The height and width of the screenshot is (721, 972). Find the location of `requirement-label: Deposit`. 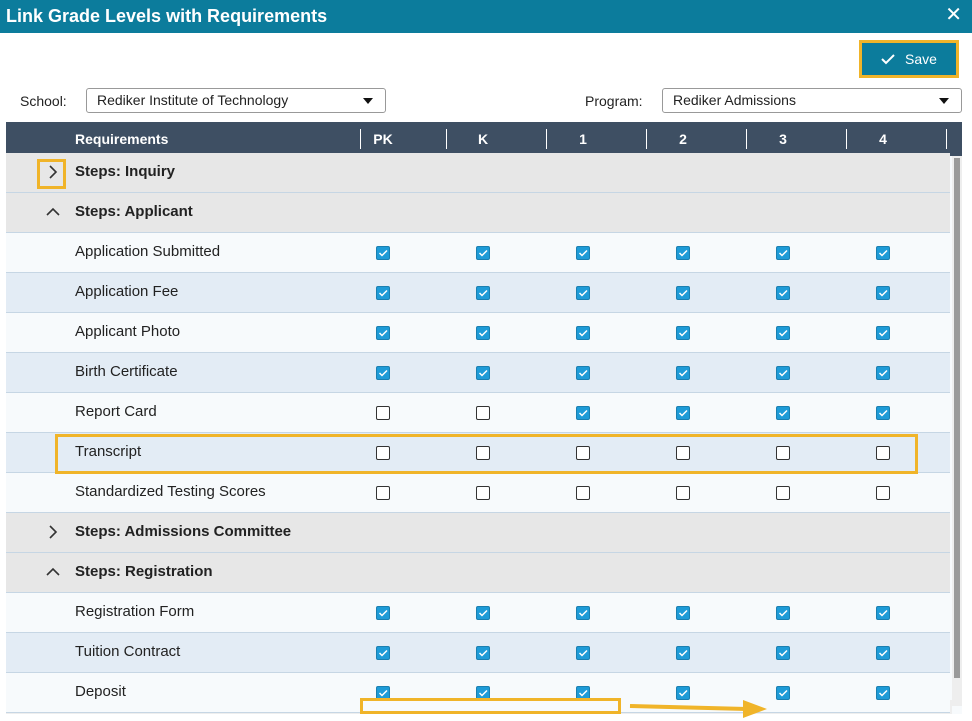

requirement-label: Deposit is located at coordinates (100, 691).